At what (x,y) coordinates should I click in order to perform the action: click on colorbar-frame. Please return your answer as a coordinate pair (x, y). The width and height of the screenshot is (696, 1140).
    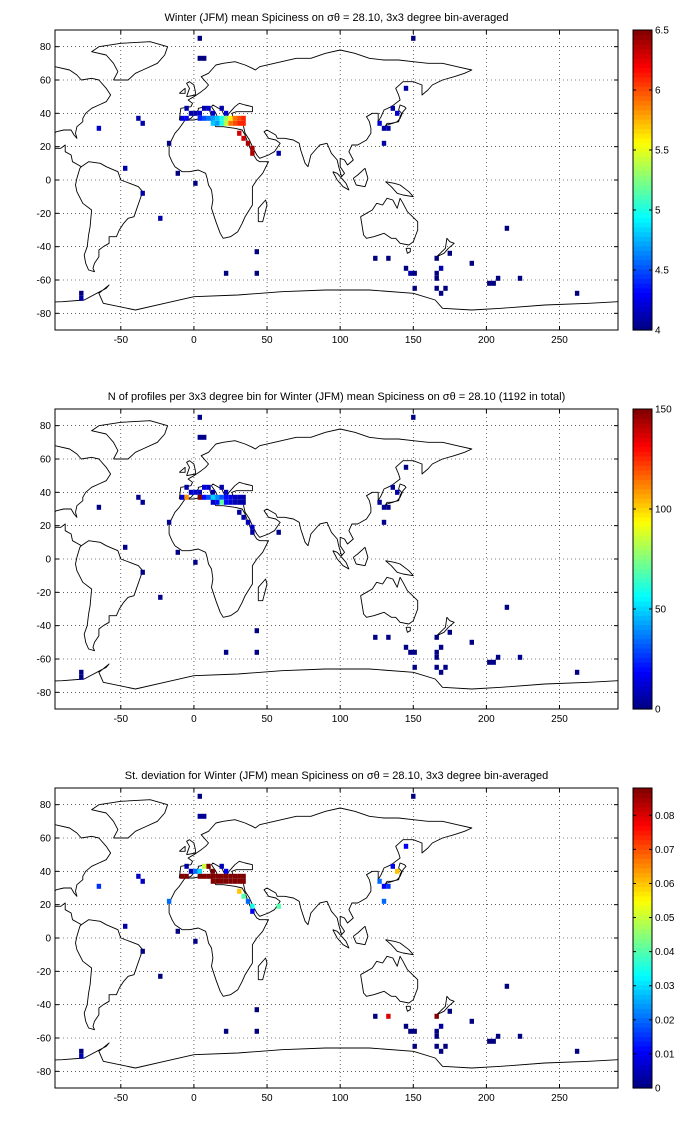
    Looking at the image, I should click on (642, 559).